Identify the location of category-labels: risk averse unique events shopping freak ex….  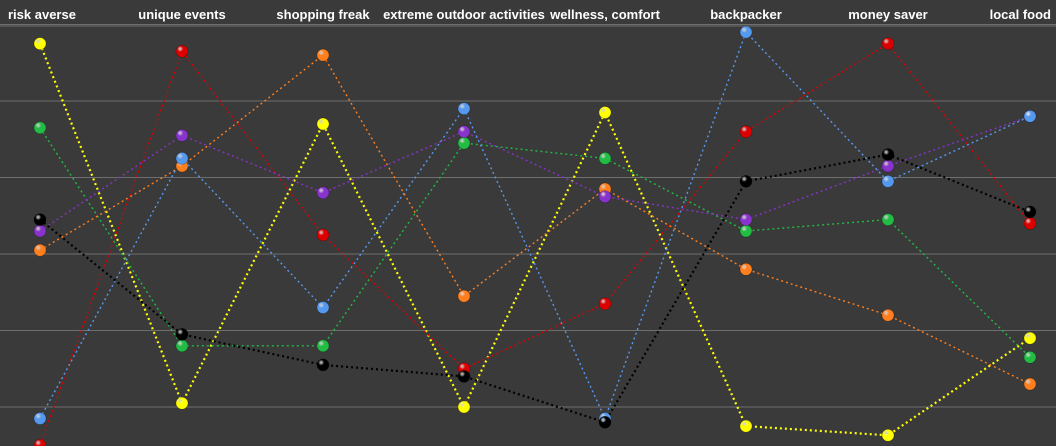
(529, 14).